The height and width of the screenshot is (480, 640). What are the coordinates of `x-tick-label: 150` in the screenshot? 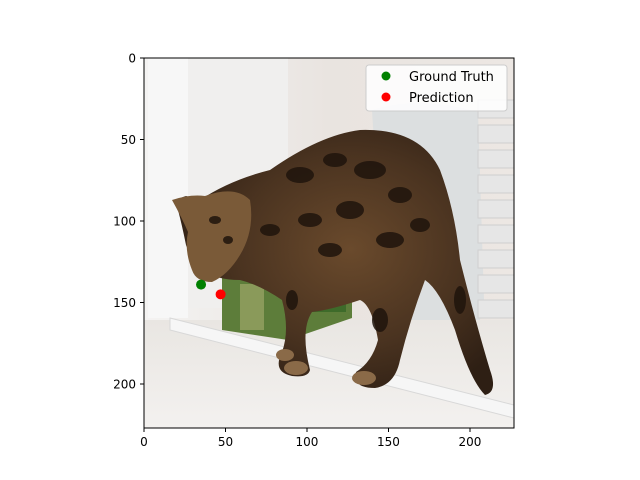 It's located at (388, 442).